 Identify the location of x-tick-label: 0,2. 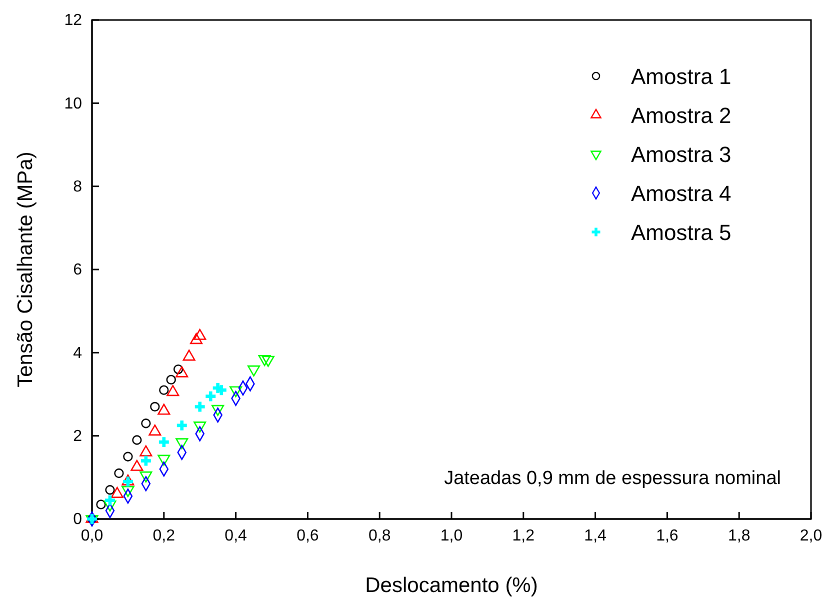
(164, 535).